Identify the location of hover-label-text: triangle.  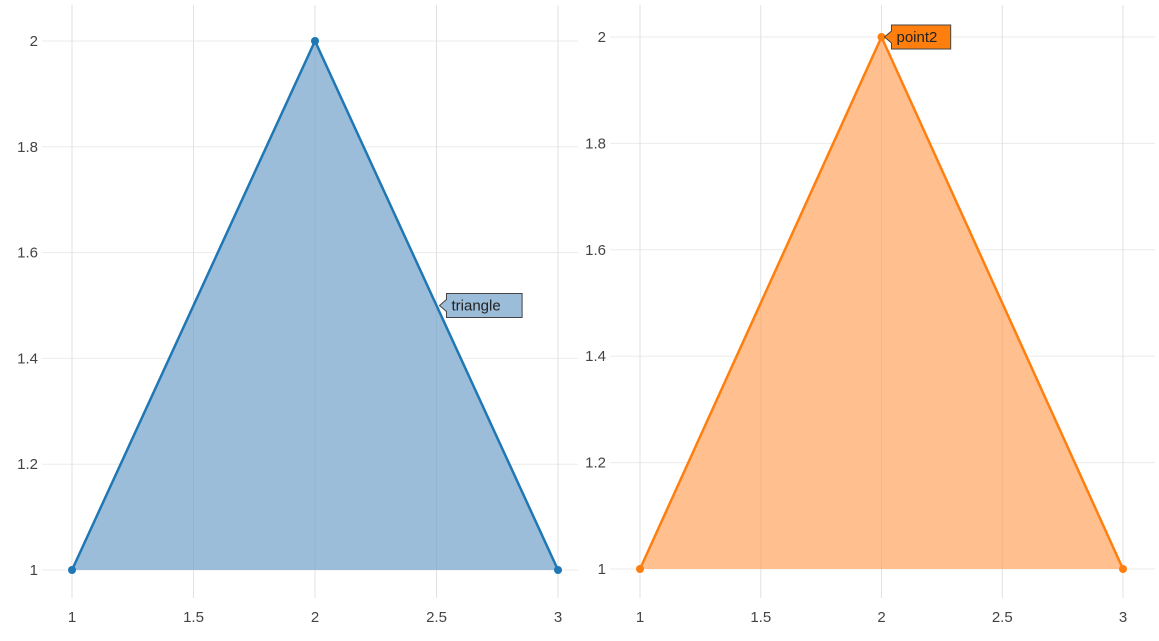
(476, 306).